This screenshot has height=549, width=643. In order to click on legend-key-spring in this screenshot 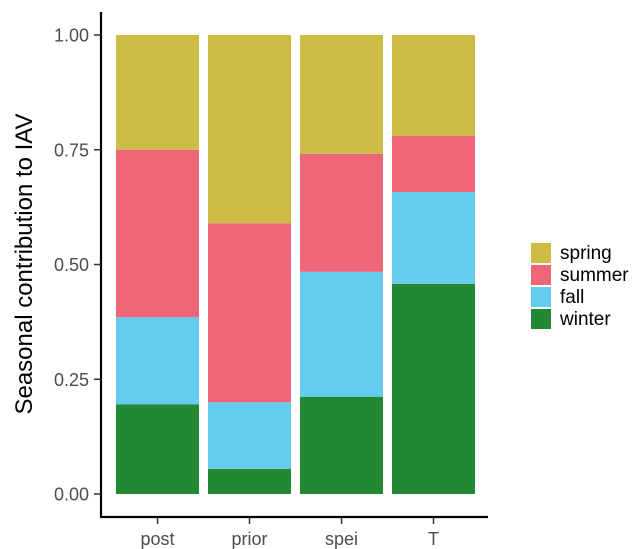, I will do `click(541, 253)`.